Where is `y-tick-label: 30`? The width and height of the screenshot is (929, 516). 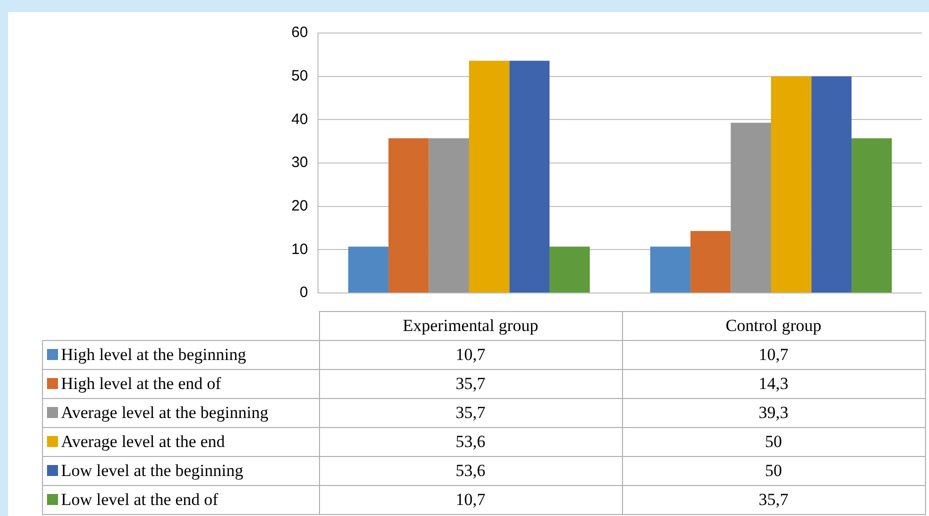
y-tick-label: 30 is located at coordinates (299, 163).